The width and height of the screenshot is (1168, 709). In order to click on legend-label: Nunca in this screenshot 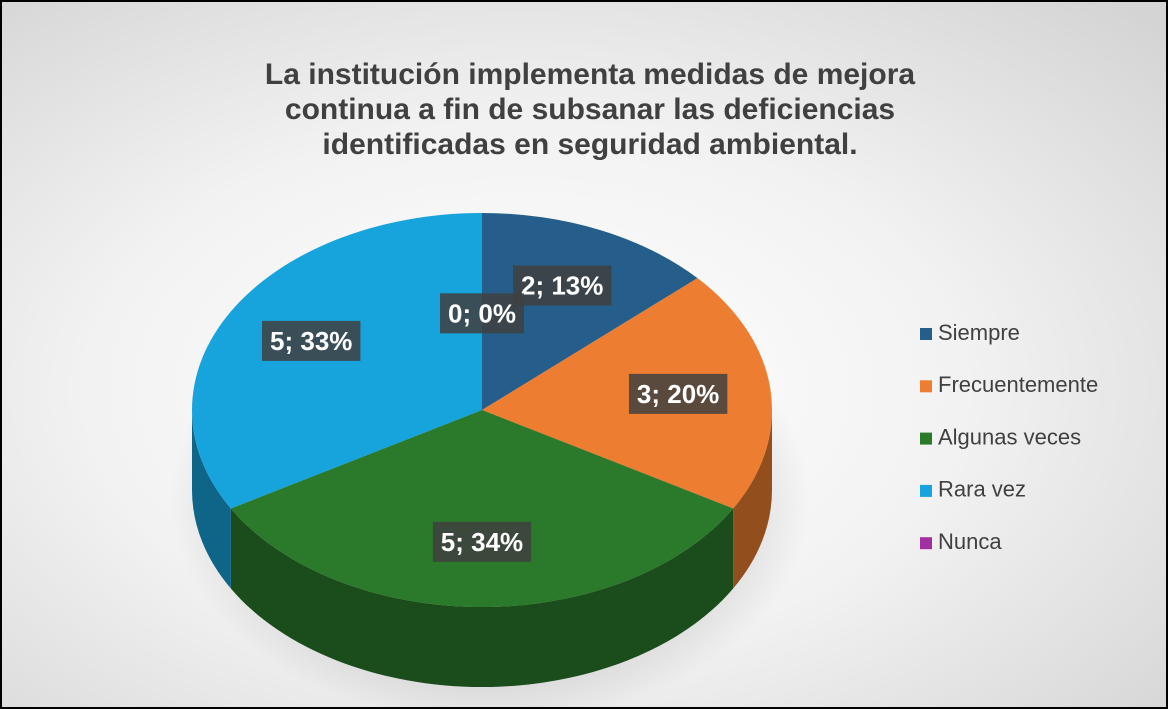, I will do `click(970, 541)`.